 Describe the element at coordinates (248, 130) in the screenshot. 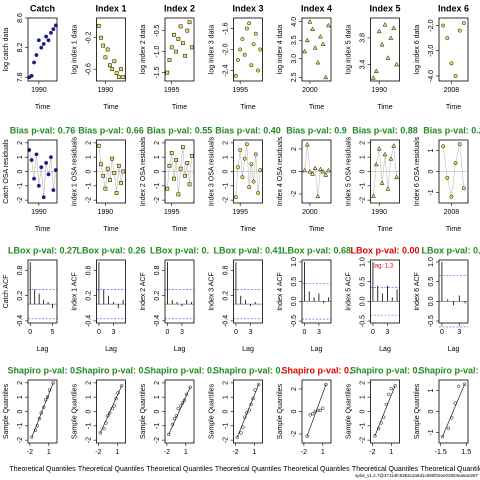

I see `panel-title: Bias p-val: 0.40` at that location.